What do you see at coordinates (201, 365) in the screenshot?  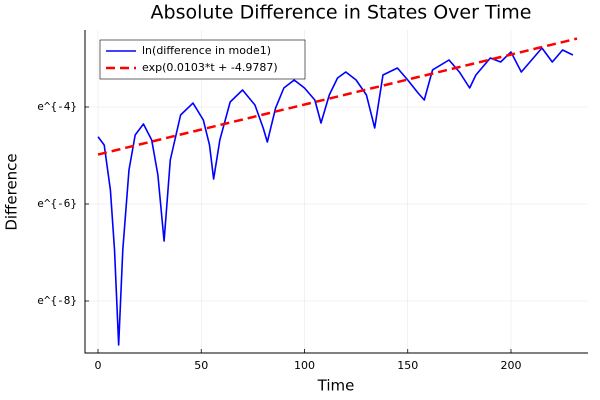 I see `x-tick-label: 50` at bounding box center [201, 365].